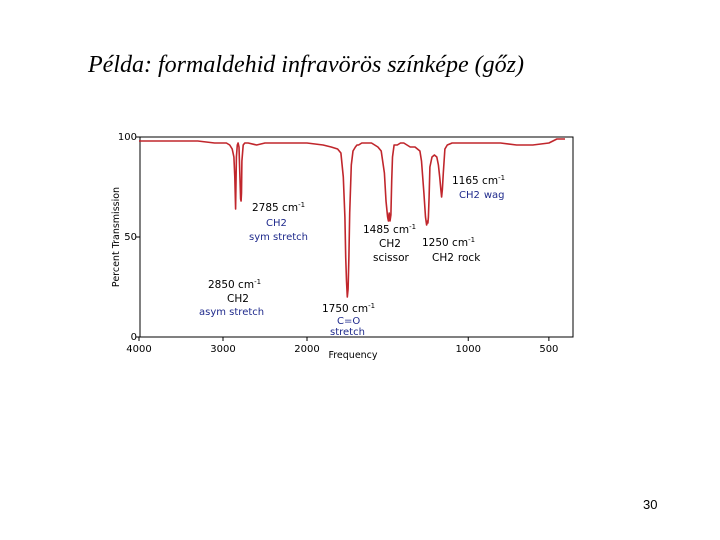 This screenshot has height=540, width=720. What do you see at coordinates (127, 137) in the screenshot?
I see `y-tick-label: 100` at bounding box center [127, 137].